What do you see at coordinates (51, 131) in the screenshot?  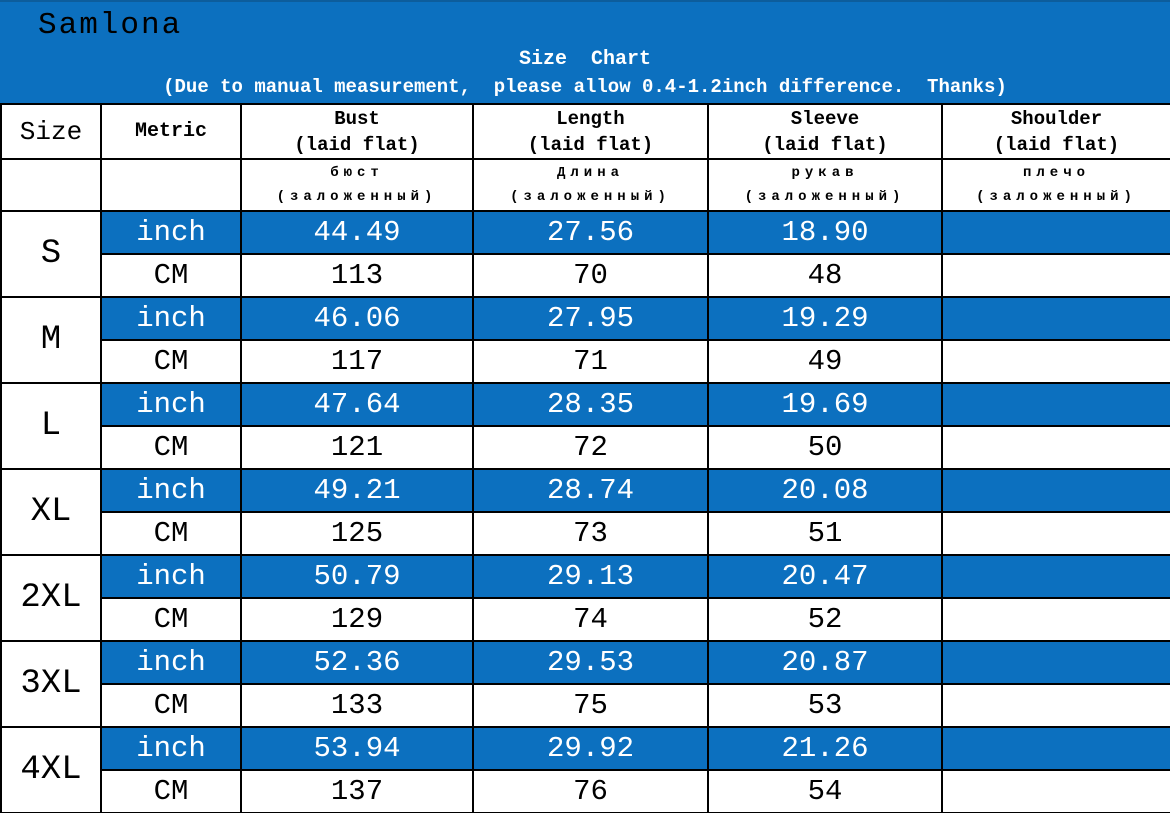 I see `header-size: Size` at bounding box center [51, 131].